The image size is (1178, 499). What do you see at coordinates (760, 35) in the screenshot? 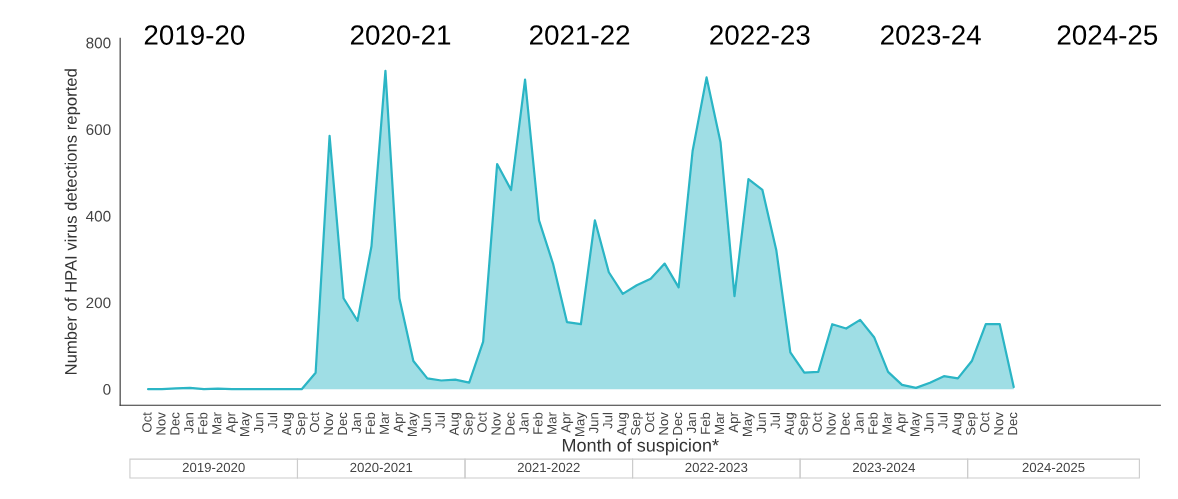
I see `annotation: 2022-23` at bounding box center [760, 35].